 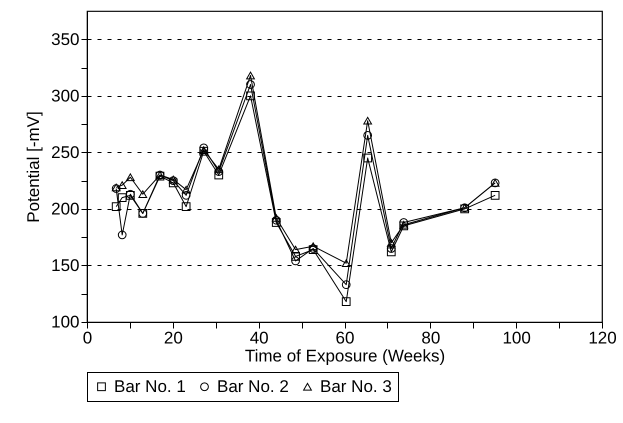 What do you see at coordinates (345, 356) in the screenshot?
I see `x-axis-title: Time of Exposure (Weeks)` at bounding box center [345, 356].